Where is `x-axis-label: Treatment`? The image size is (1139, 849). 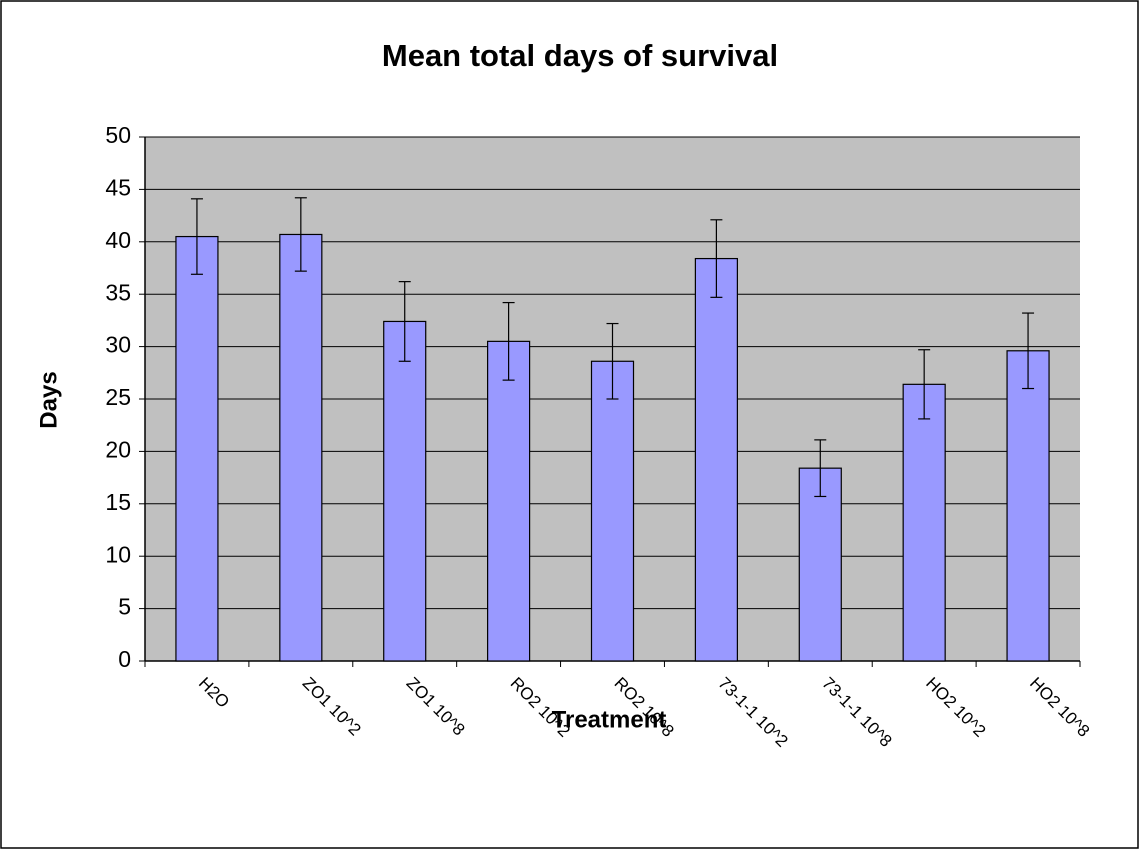
x-axis-label: Treatment is located at coordinates (609, 719).